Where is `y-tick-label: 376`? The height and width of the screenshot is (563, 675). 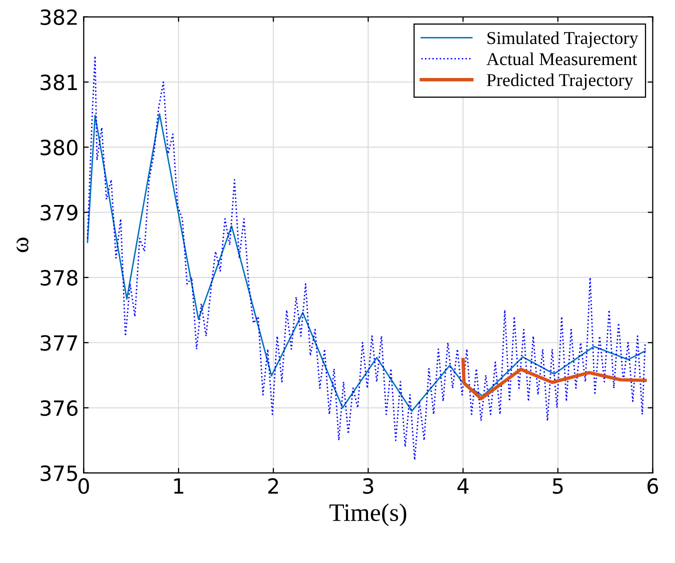
y-tick-label: 376 is located at coordinates (59, 408).